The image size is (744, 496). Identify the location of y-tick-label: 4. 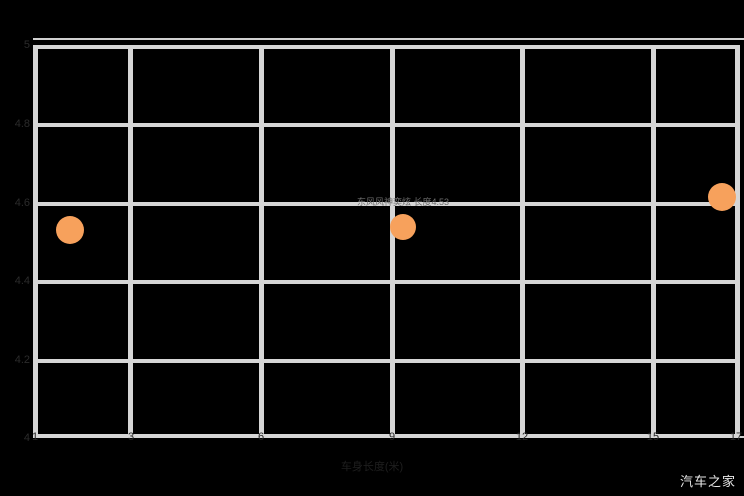
(26, 438).